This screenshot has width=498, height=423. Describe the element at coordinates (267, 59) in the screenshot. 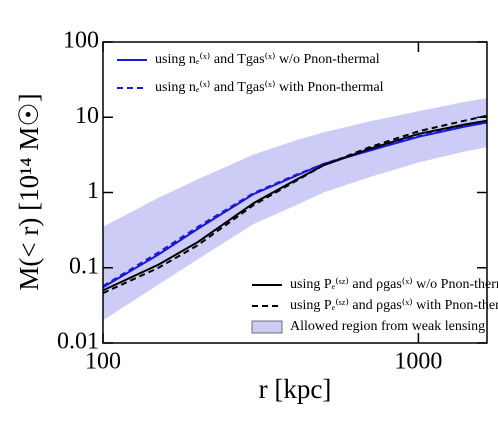

I see `legend-label: using nₑ⁽ˣ⁾ and Tgas⁽ˣ⁾ w/o Pnon-thermal` at that location.